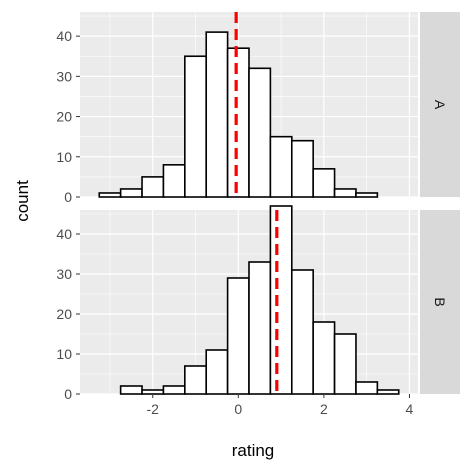 The height and width of the screenshot is (474, 474). Describe the element at coordinates (238, 409) in the screenshot. I see `x-tick-label: 0` at that location.